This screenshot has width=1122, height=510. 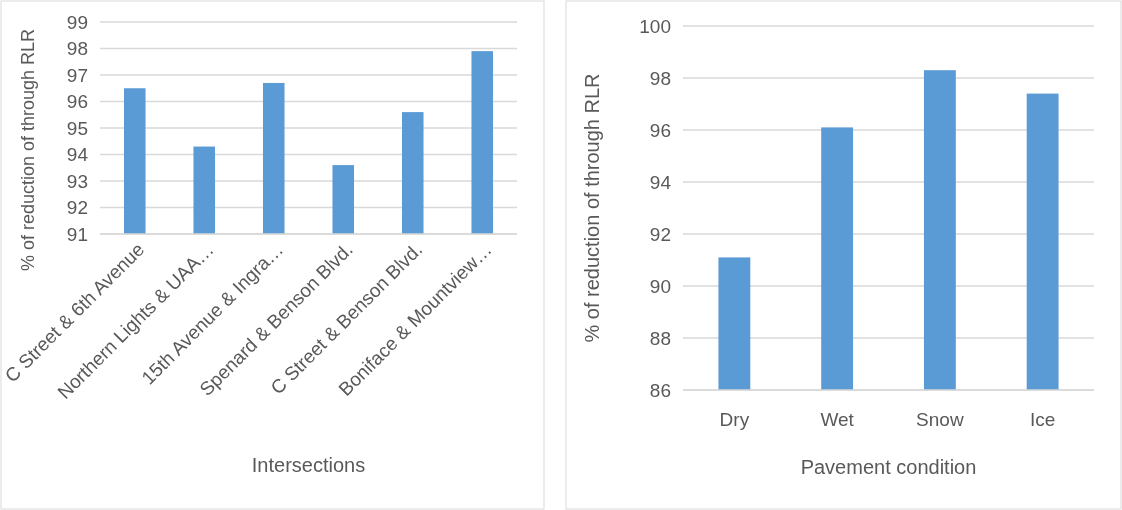 What do you see at coordinates (837, 419) in the screenshot?
I see `x-tick-label: Wet` at bounding box center [837, 419].